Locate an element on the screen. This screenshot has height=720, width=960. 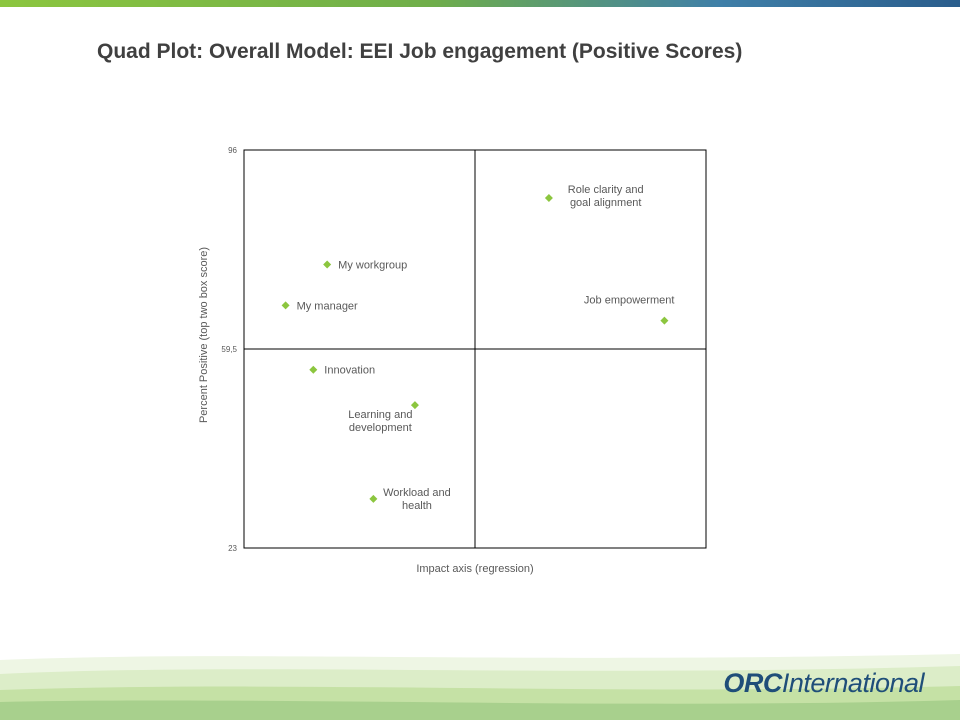
data-point: Innovation is located at coordinates (342, 371).